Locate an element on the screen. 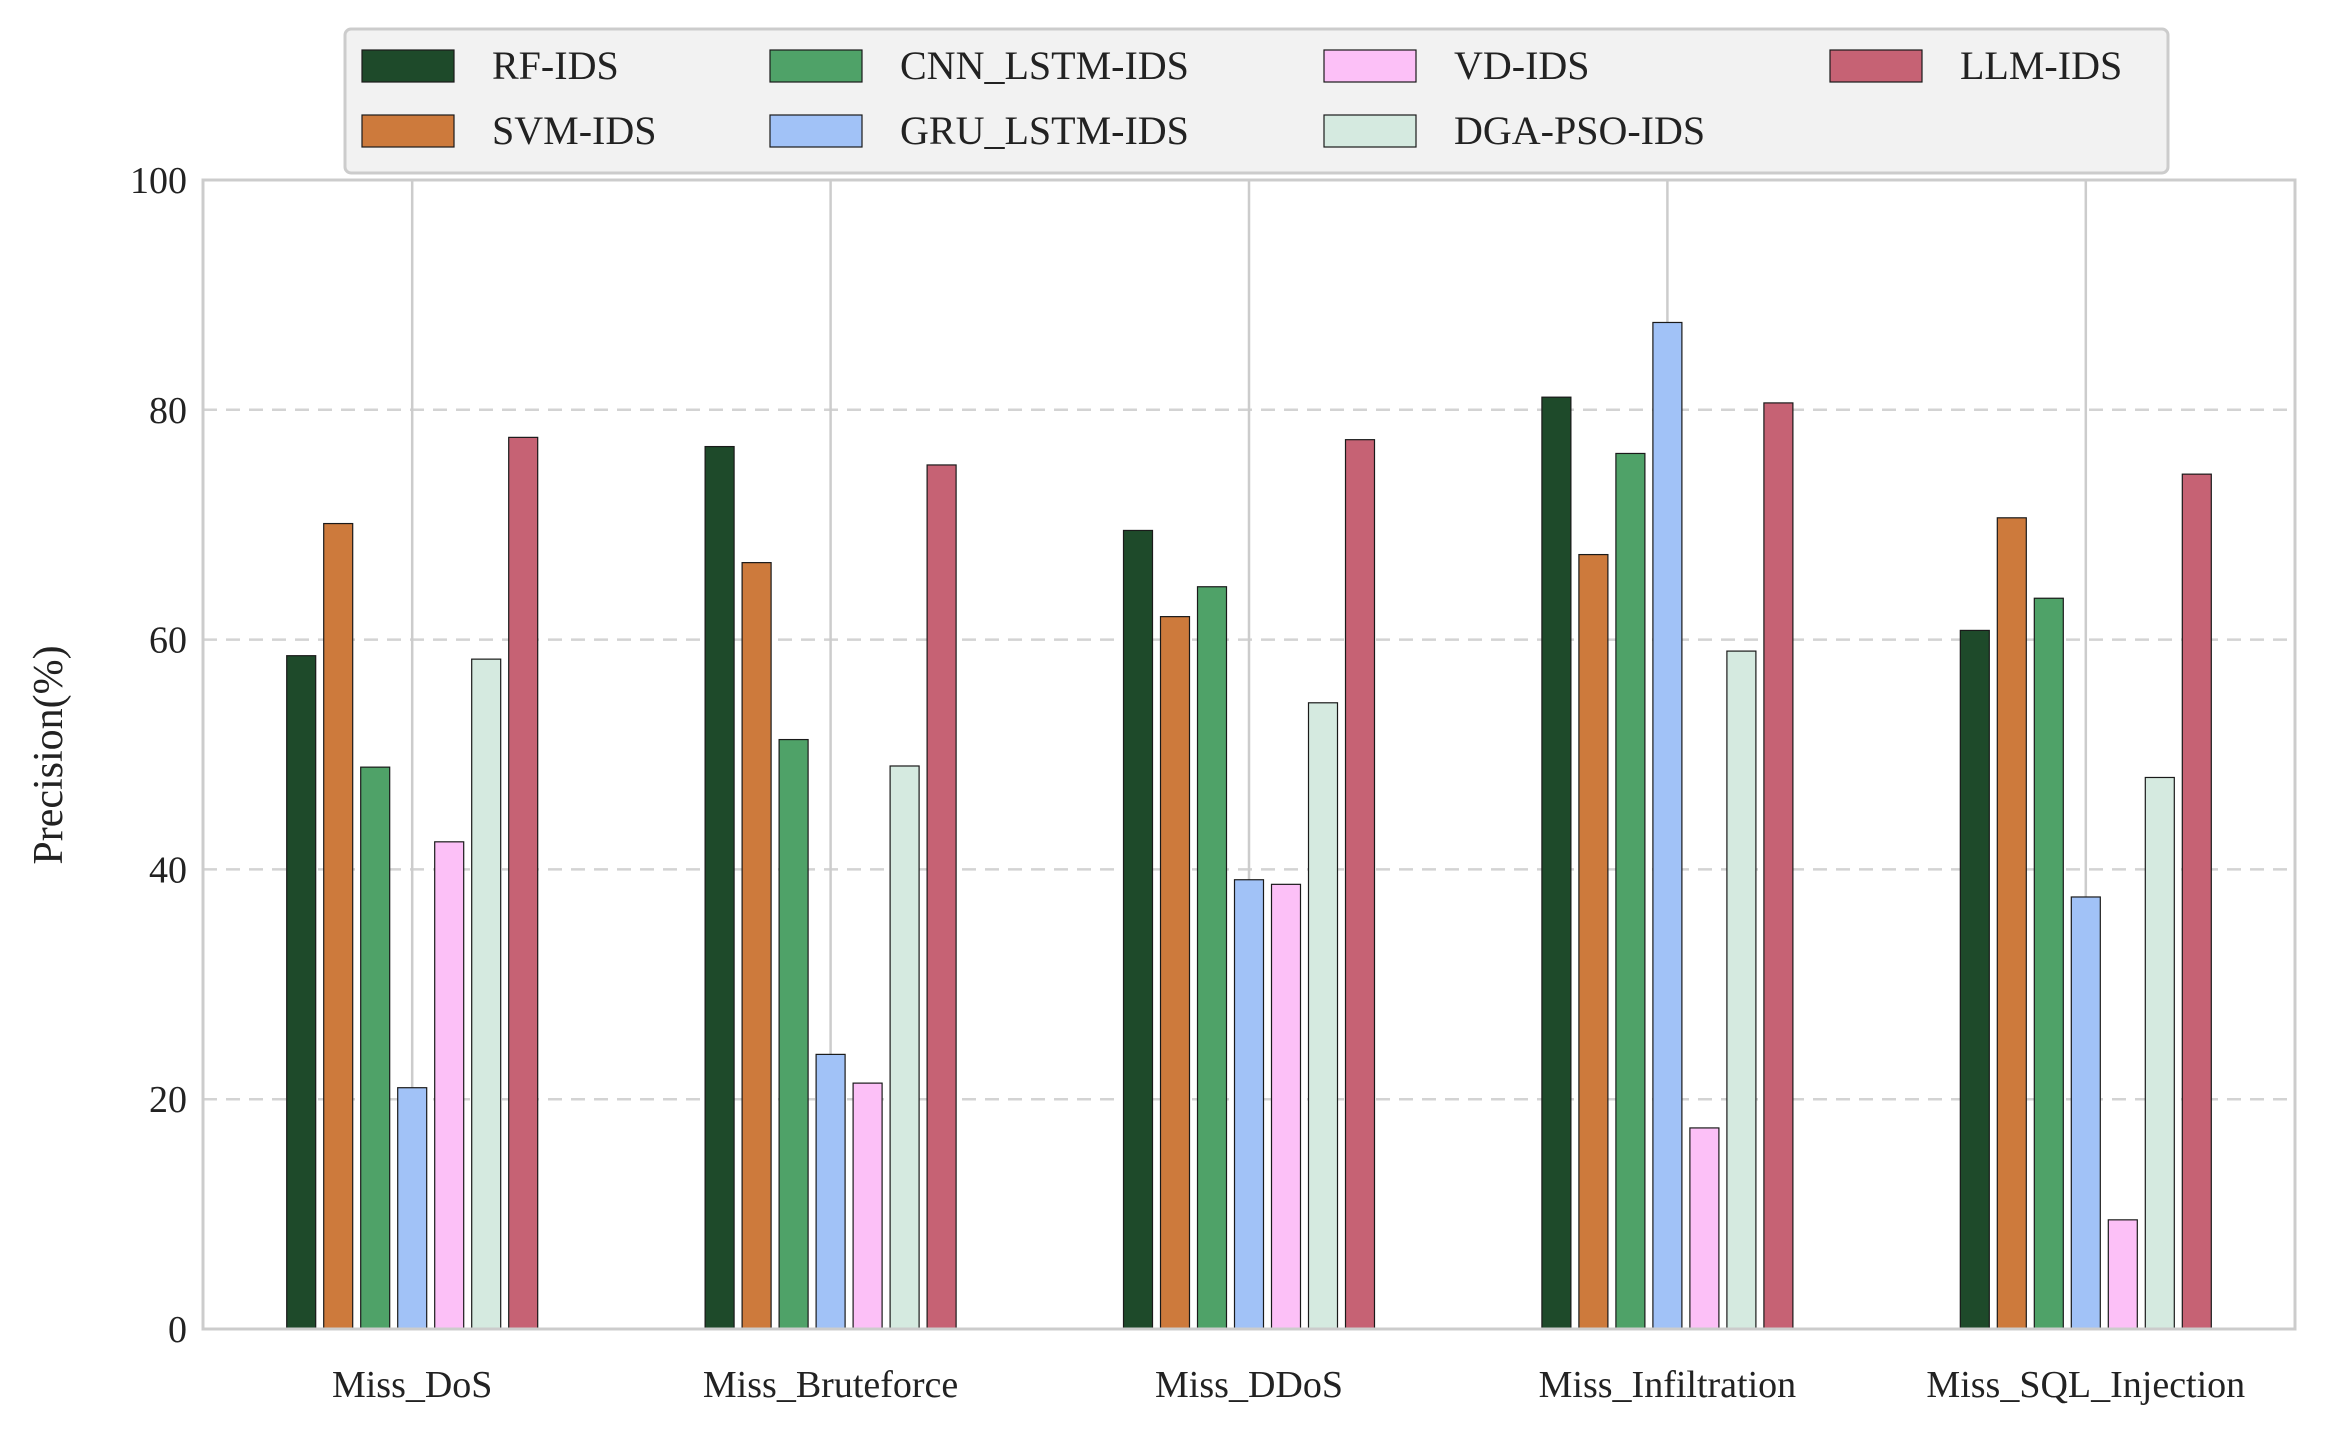 The width and height of the screenshot is (2332, 1432). y-tick-label: 0 is located at coordinates (177, 1330).